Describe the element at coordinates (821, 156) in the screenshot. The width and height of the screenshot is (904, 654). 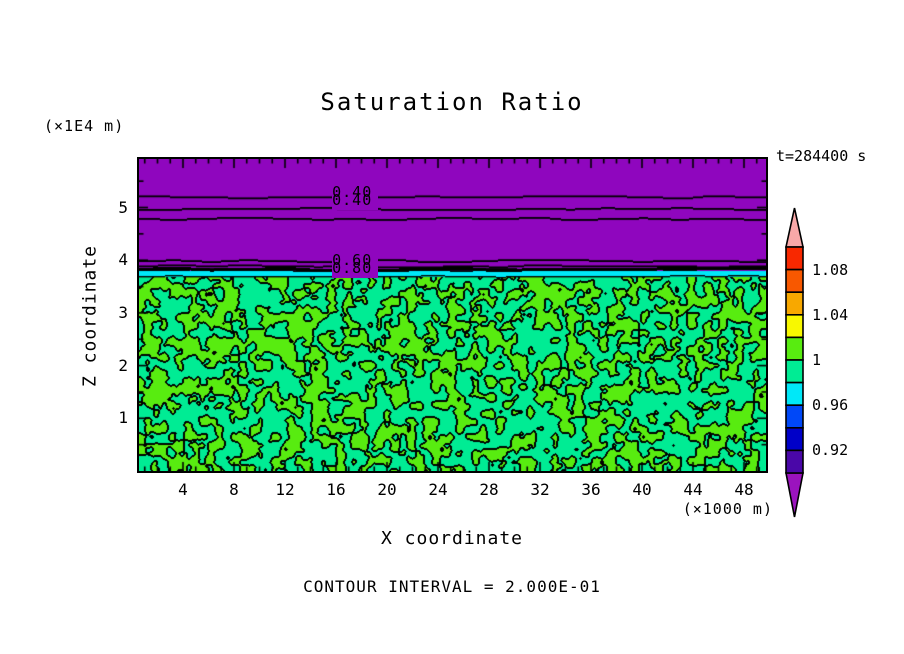
I see `timestamp-label: t=284400 s` at that location.